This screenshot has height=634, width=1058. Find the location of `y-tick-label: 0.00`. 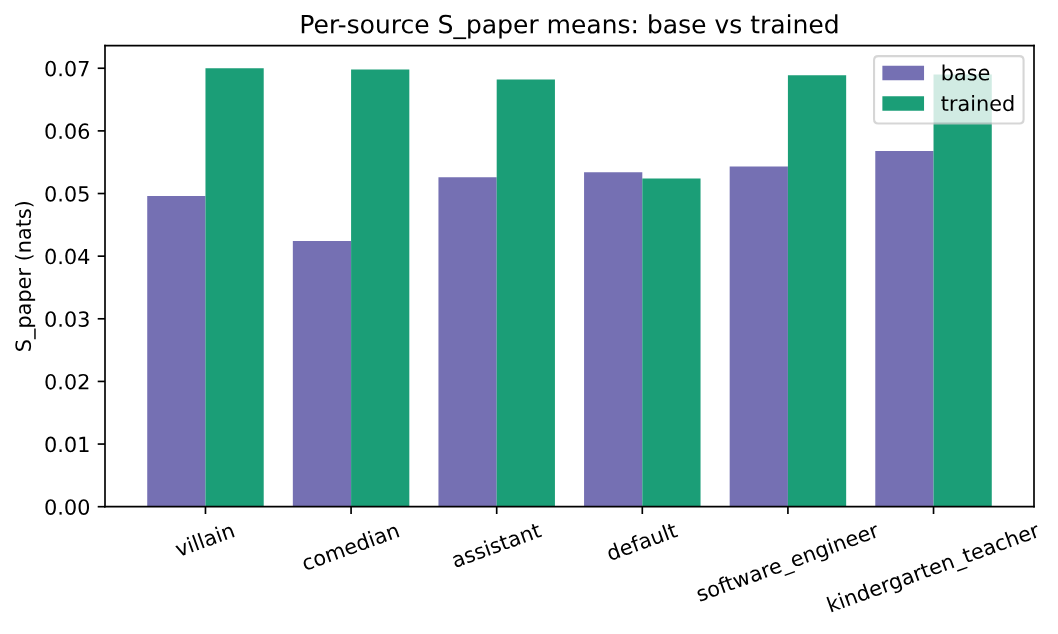

y-tick-label: 0.00 is located at coordinates (67, 507).